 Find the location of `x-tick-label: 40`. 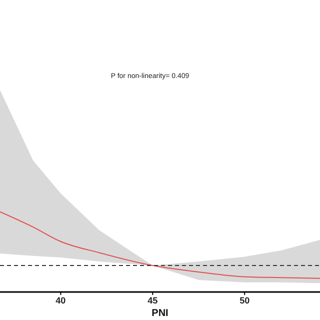

x-tick-label: 40 is located at coordinates (61, 300).